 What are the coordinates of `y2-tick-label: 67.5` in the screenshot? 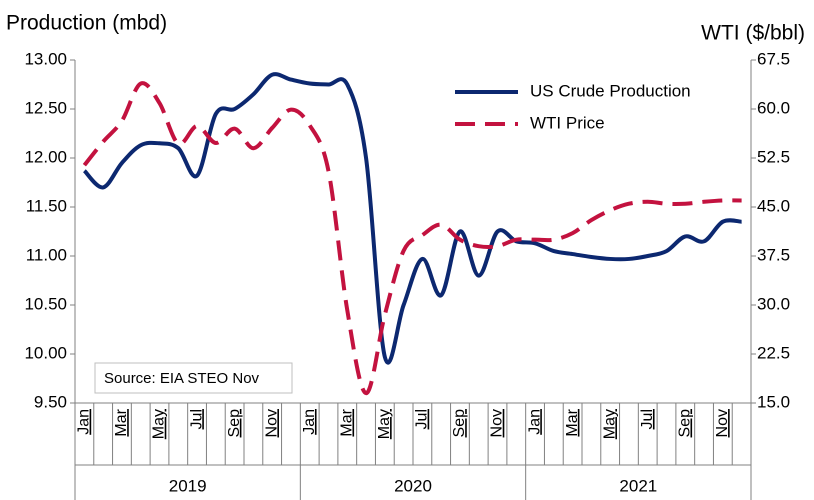 It's located at (773, 58).